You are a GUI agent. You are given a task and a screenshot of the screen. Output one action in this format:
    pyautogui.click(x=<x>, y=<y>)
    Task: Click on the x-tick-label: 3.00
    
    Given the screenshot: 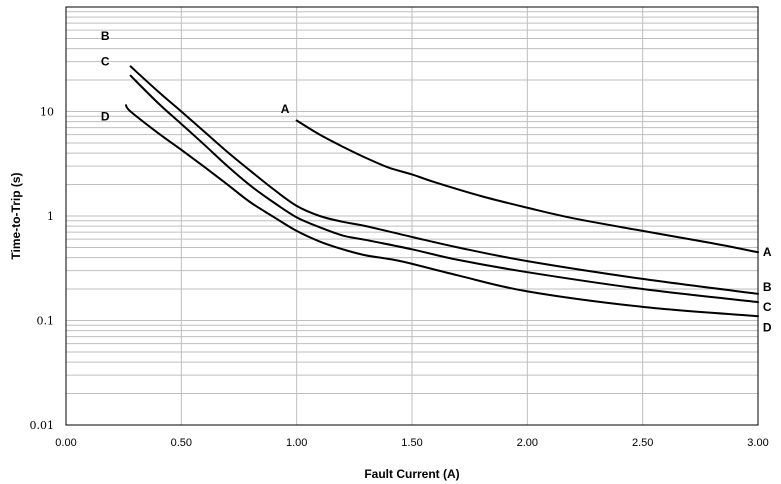 What is the action you would take?
    pyautogui.click(x=757, y=443)
    